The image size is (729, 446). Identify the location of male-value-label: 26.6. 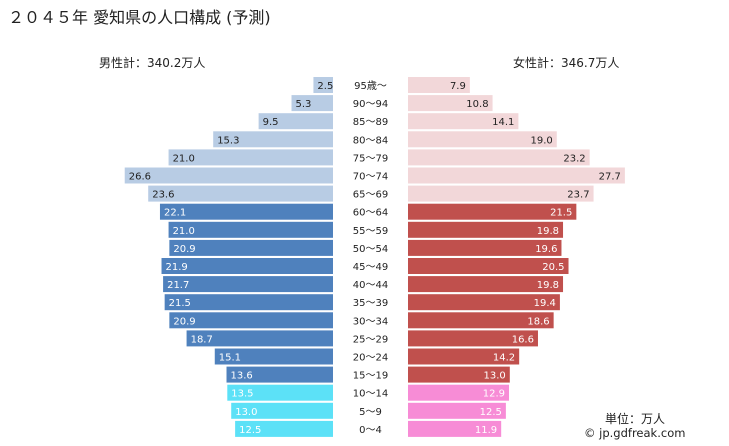
(140, 177).